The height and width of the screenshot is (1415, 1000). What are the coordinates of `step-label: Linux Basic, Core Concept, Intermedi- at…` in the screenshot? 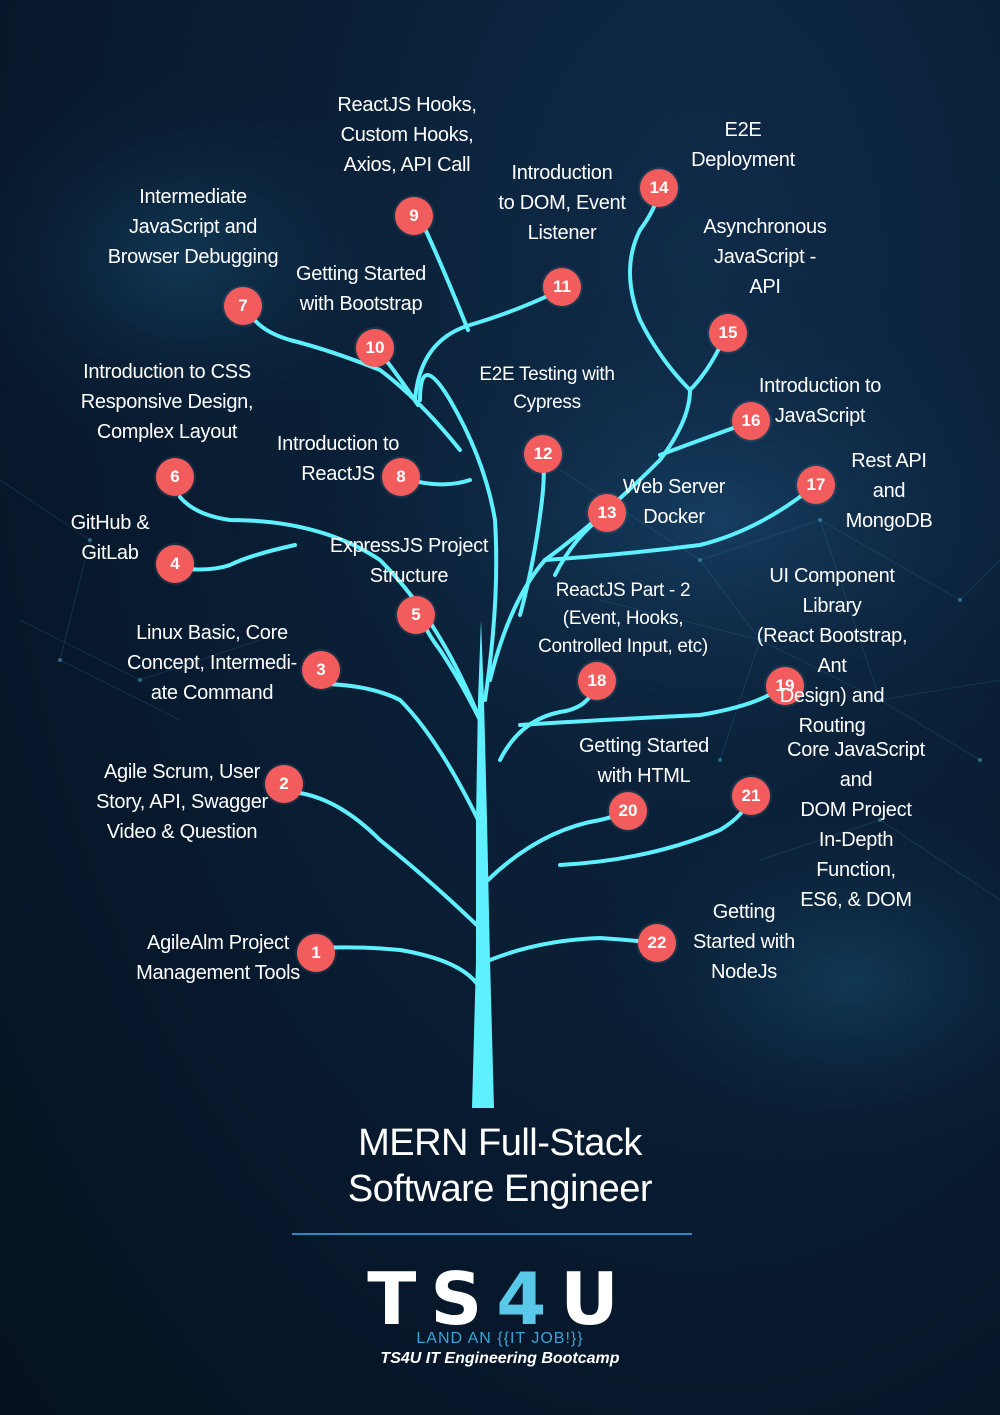 It's located at (212, 663).